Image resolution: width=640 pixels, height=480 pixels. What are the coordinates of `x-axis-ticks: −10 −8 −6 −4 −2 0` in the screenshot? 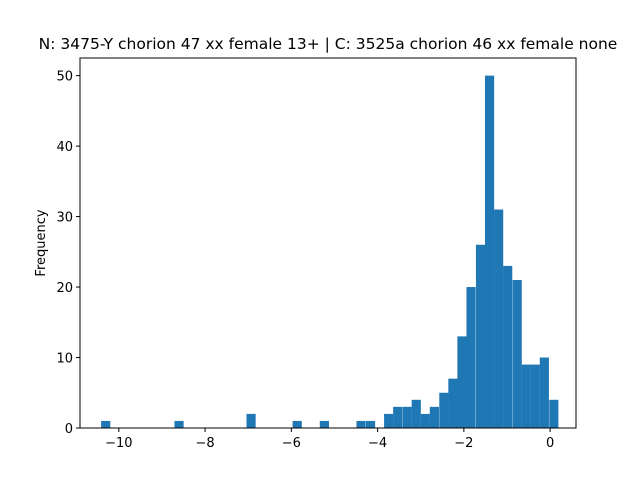 It's located at (329, 439).